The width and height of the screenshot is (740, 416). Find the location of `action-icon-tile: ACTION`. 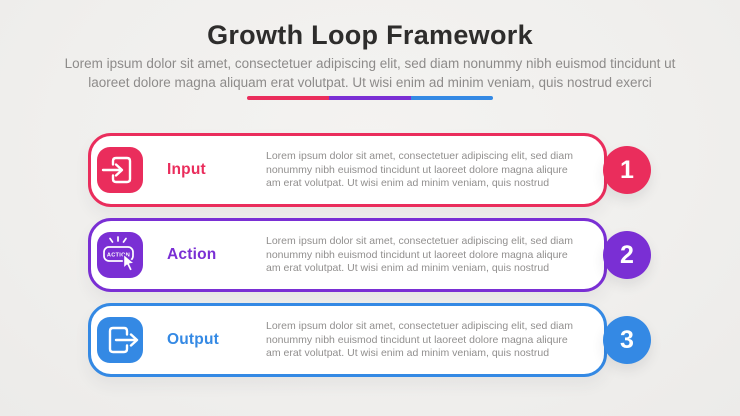

action-icon-tile: ACTION is located at coordinates (120, 255).